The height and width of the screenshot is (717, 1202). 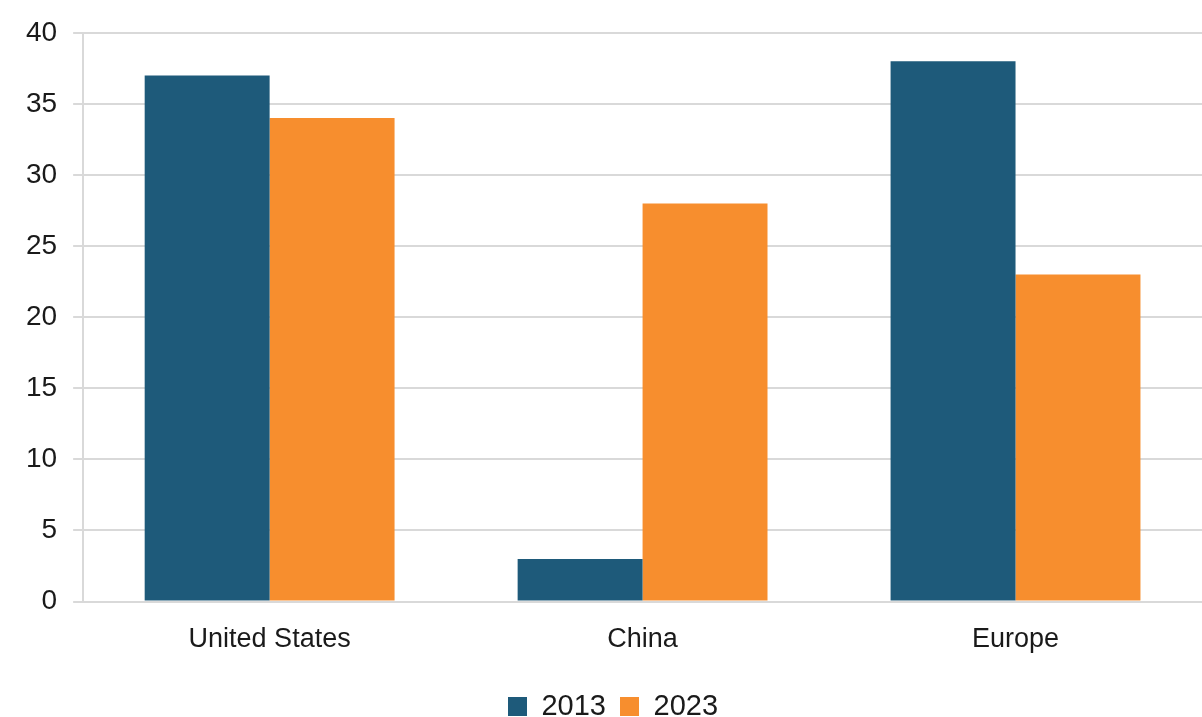 I want to click on y-tick-label: 15, so click(x=41, y=387).